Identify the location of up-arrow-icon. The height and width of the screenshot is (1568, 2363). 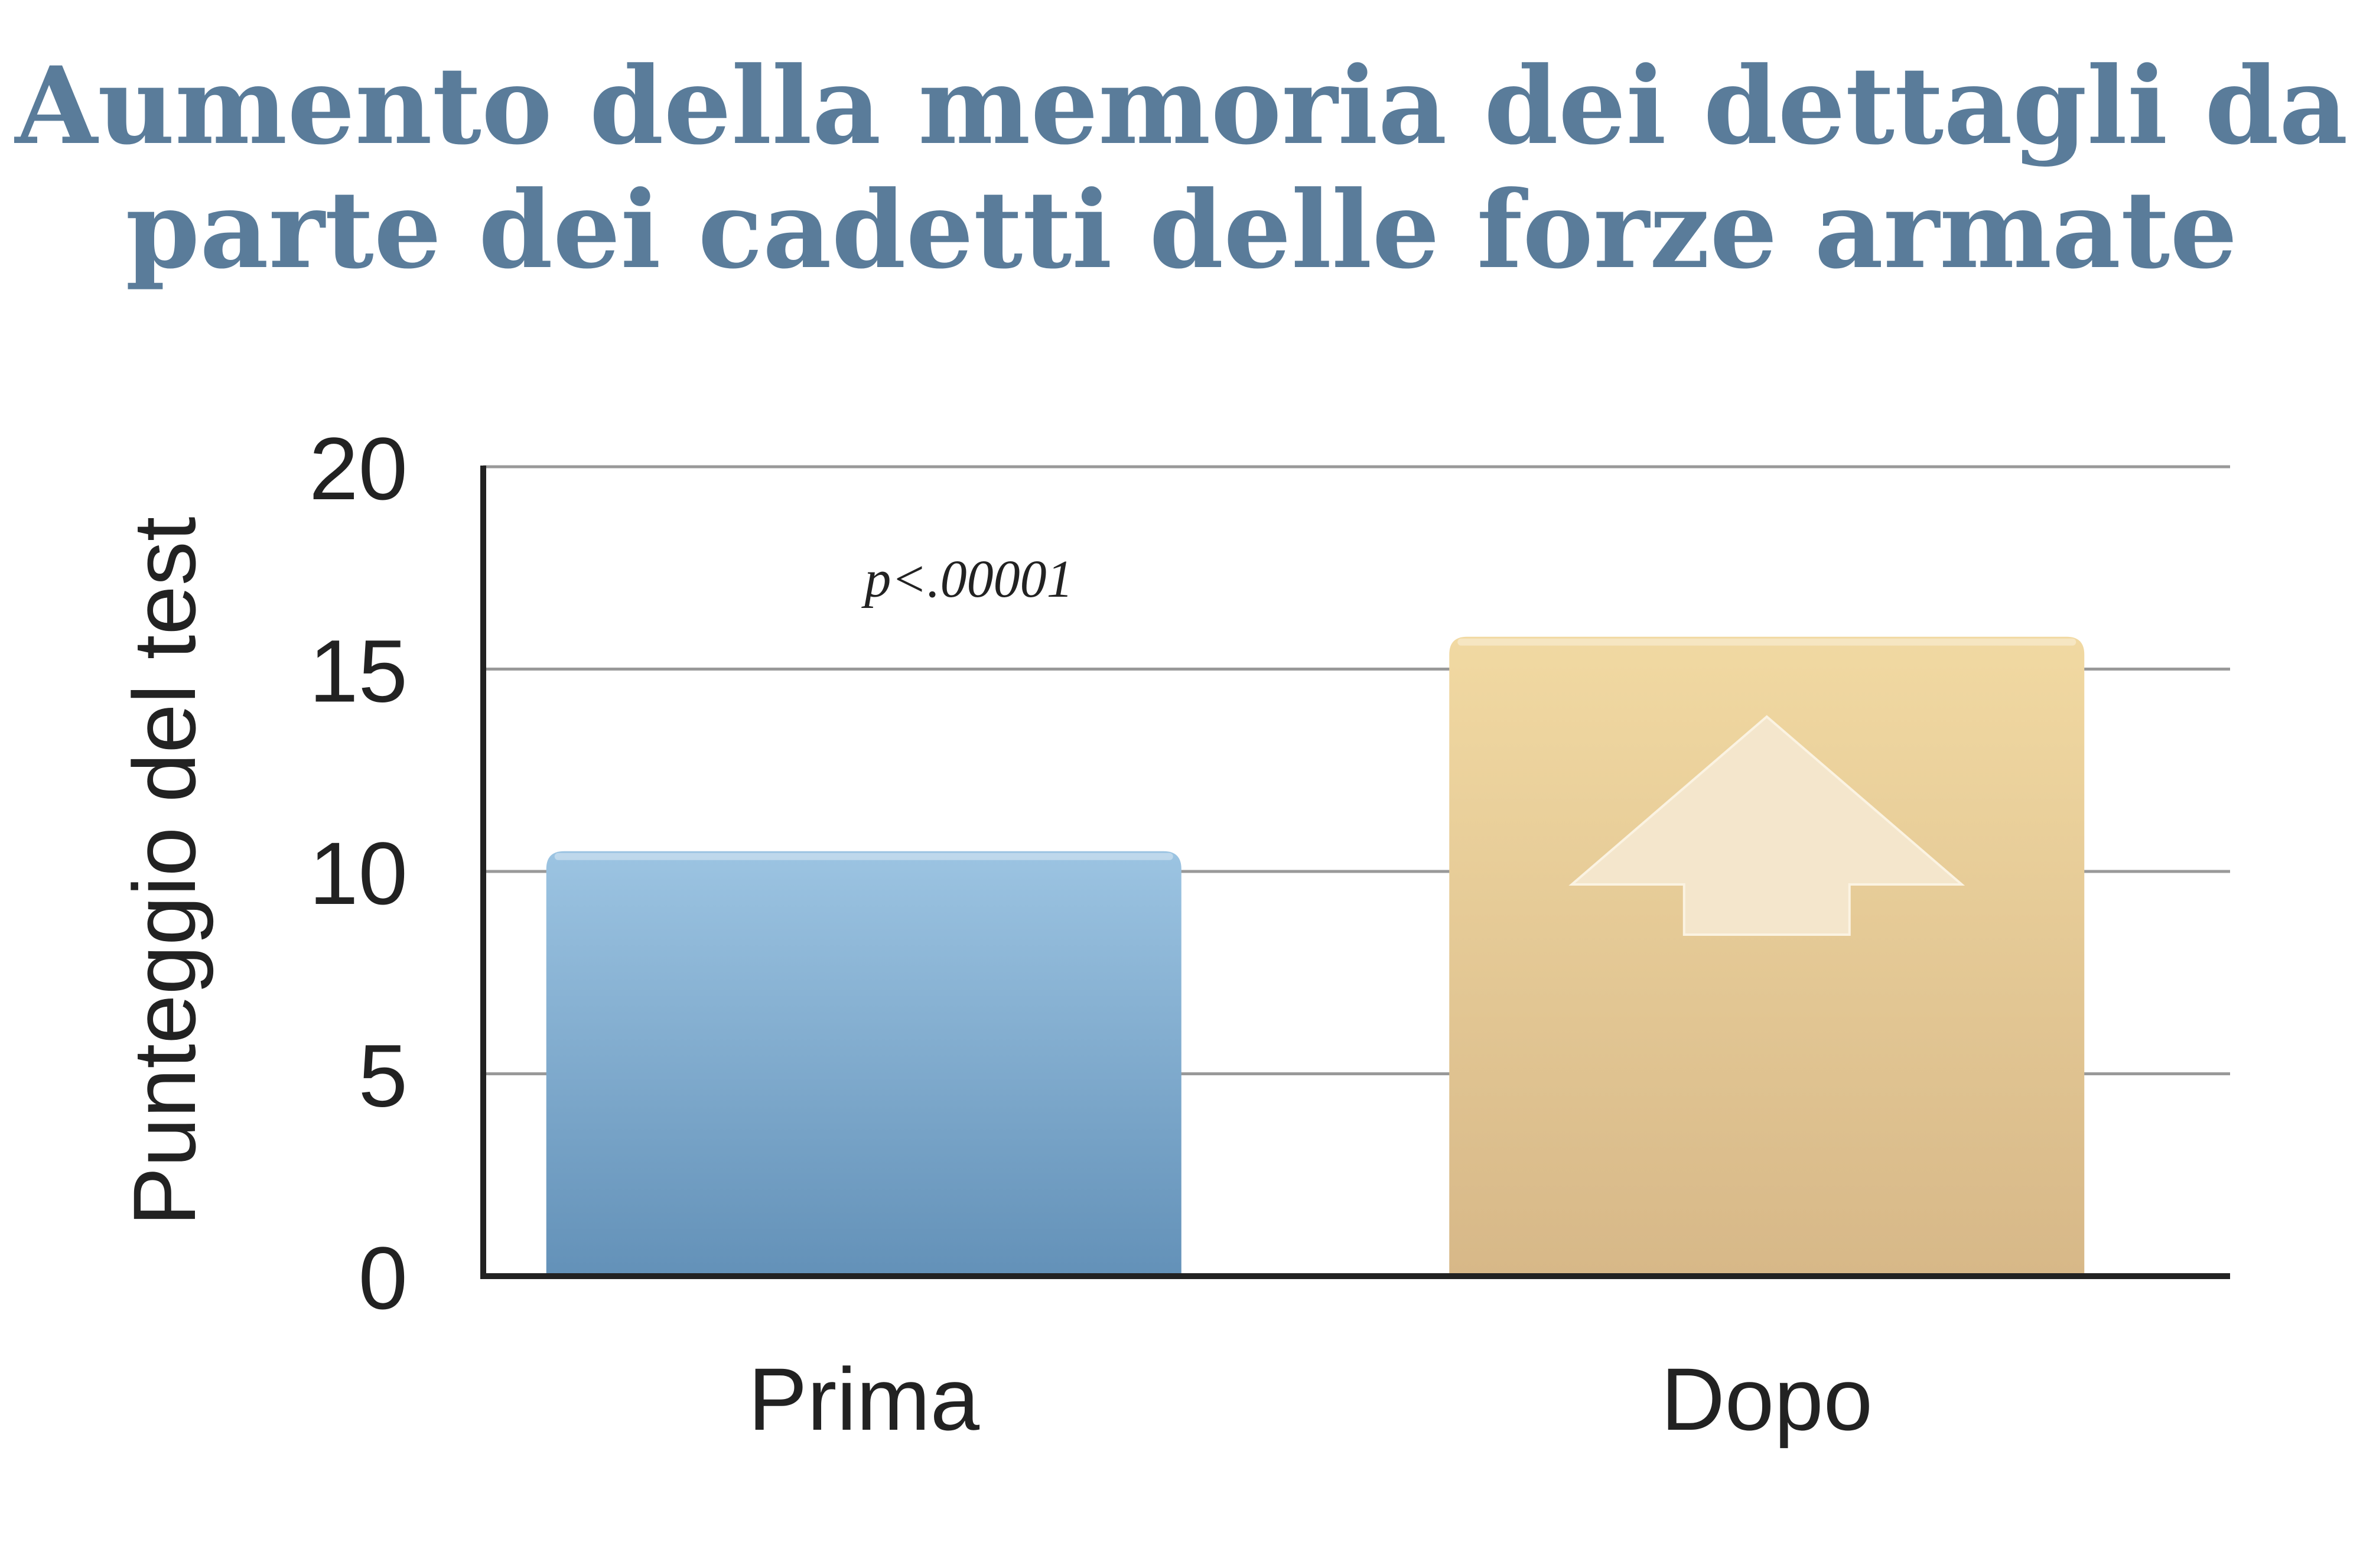
(1766, 825).